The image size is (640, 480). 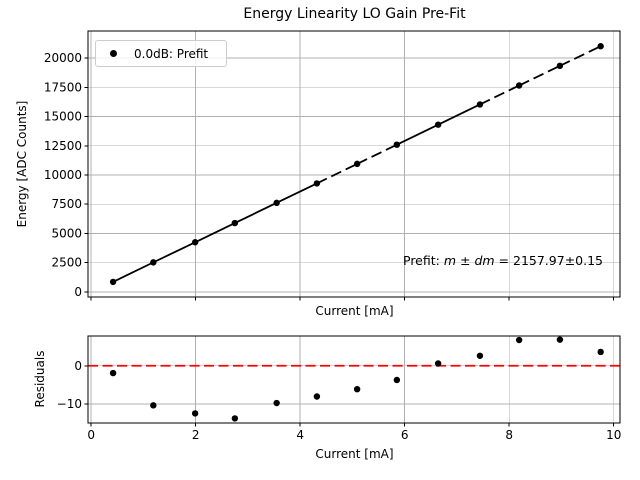 I want to click on annotation-prefix: Prefit:, so click(x=423, y=260).